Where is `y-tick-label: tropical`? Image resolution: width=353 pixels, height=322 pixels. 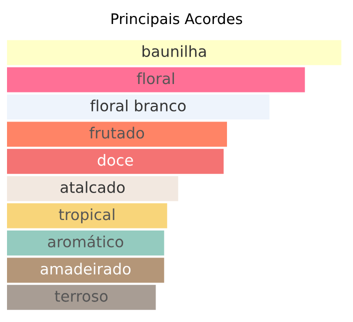 y-tick-label: tropical is located at coordinates (86, 216).